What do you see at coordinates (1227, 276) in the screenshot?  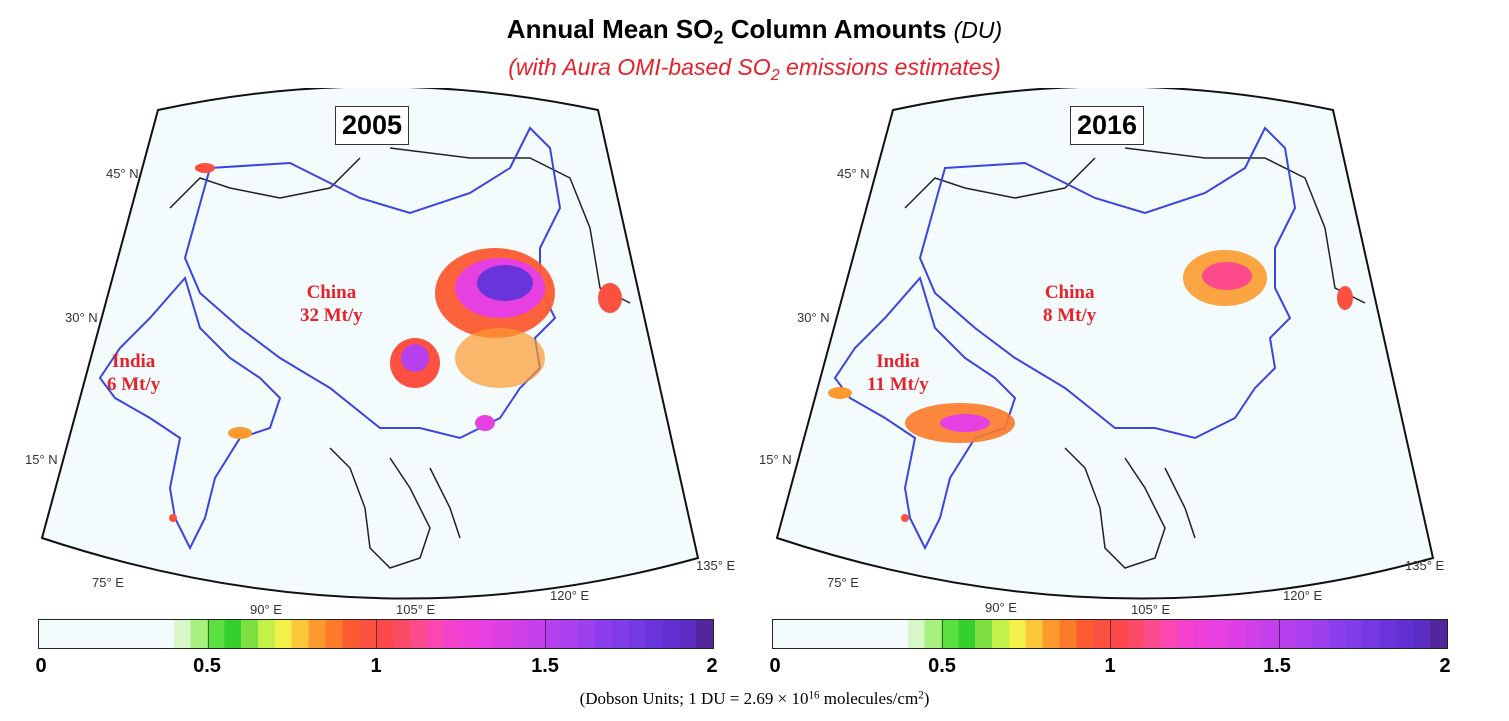 I see `so2-hotspot-china-core` at bounding box center [1227, 276].